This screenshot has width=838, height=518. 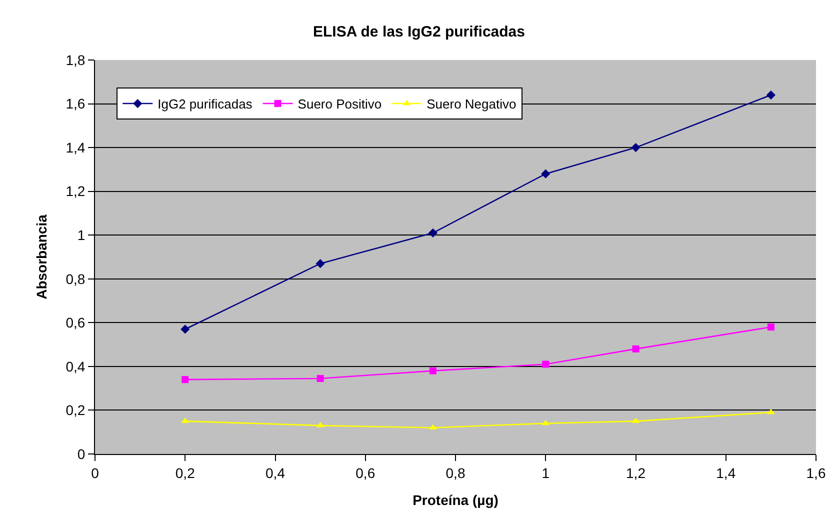 I want to click on y-tick-label: 0,6, so click(x=76, y=322).